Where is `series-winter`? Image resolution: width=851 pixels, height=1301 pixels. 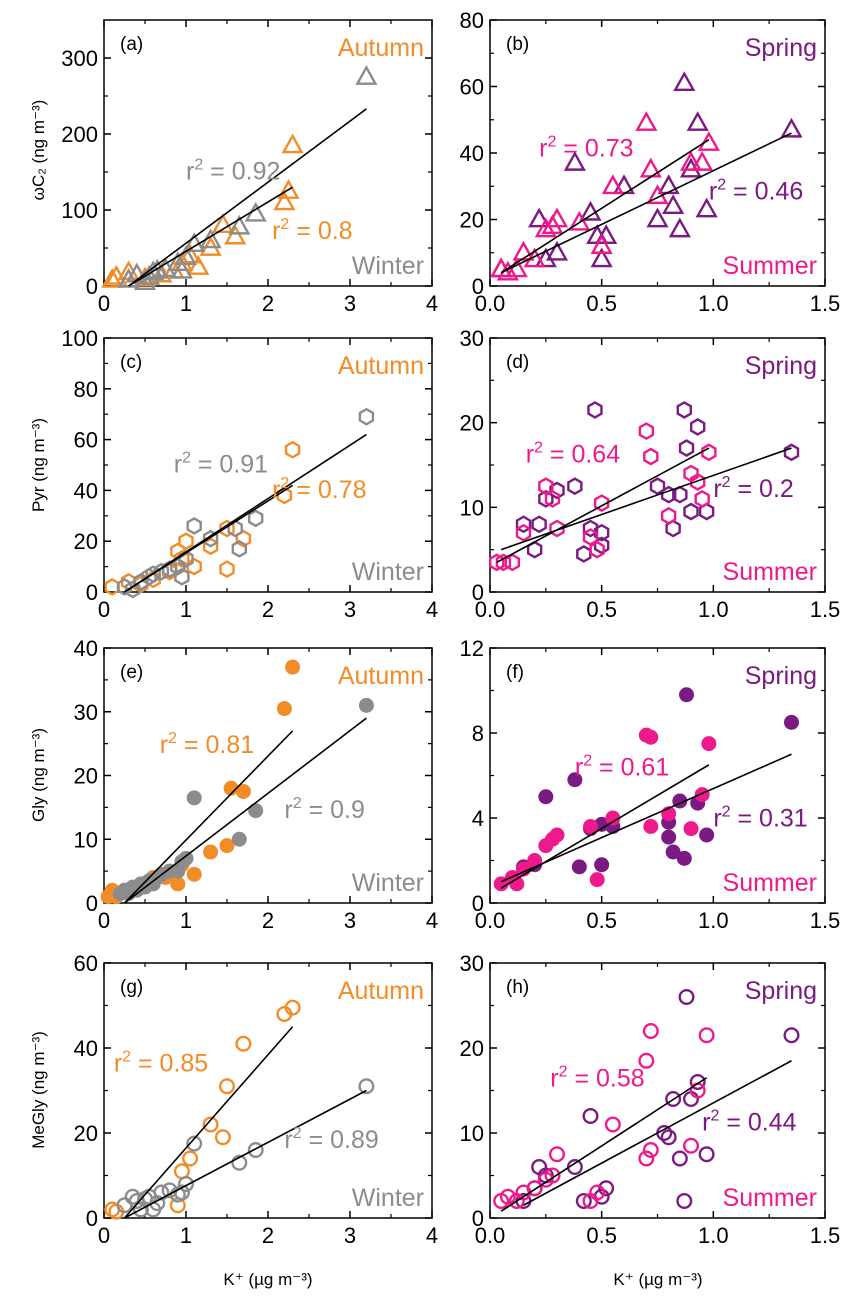 series-winter is located at coordinates (245, 1148).